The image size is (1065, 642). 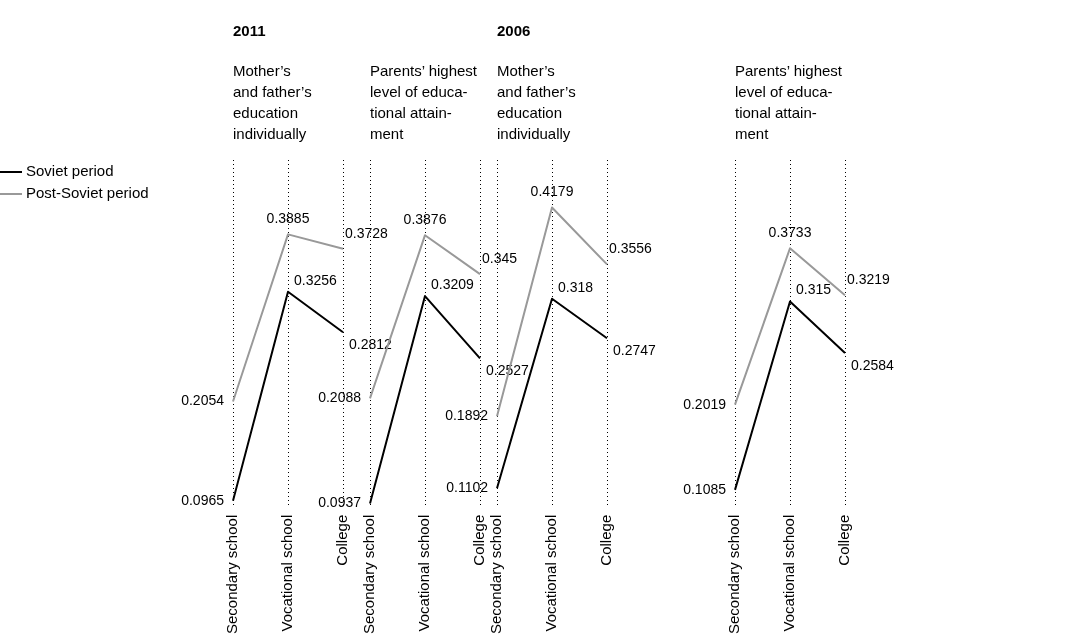 What do you see at coordinates (249, 30) in the screenshot?
I see `chart-title: 2011` at bounding box center [249, 30].